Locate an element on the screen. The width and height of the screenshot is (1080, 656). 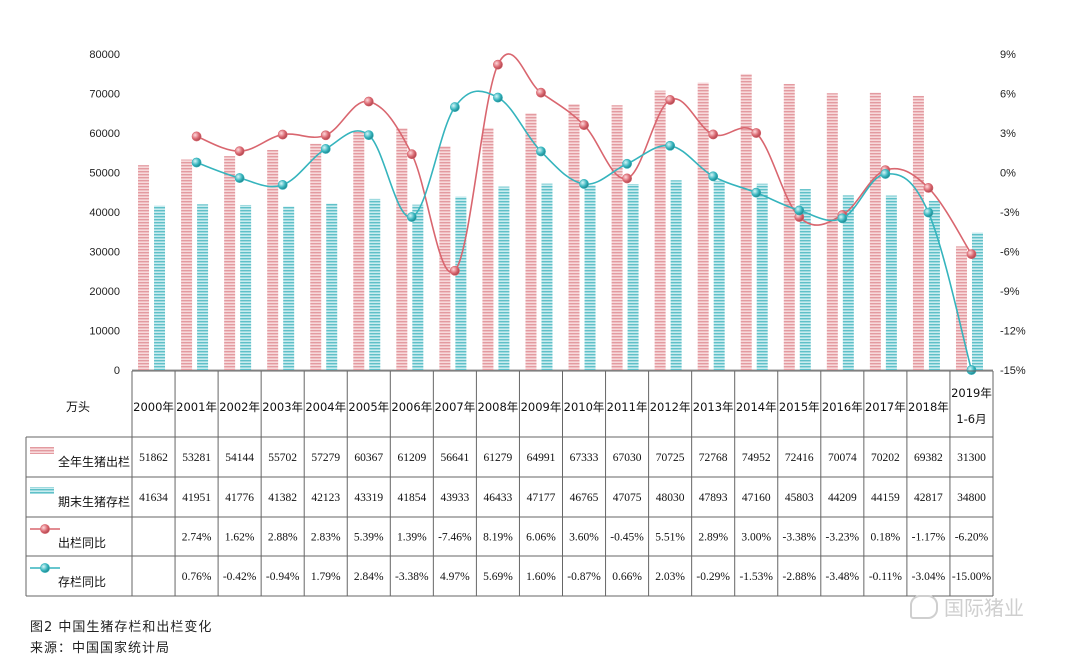
data-label: 70074 is located at coordinates (842, 458).